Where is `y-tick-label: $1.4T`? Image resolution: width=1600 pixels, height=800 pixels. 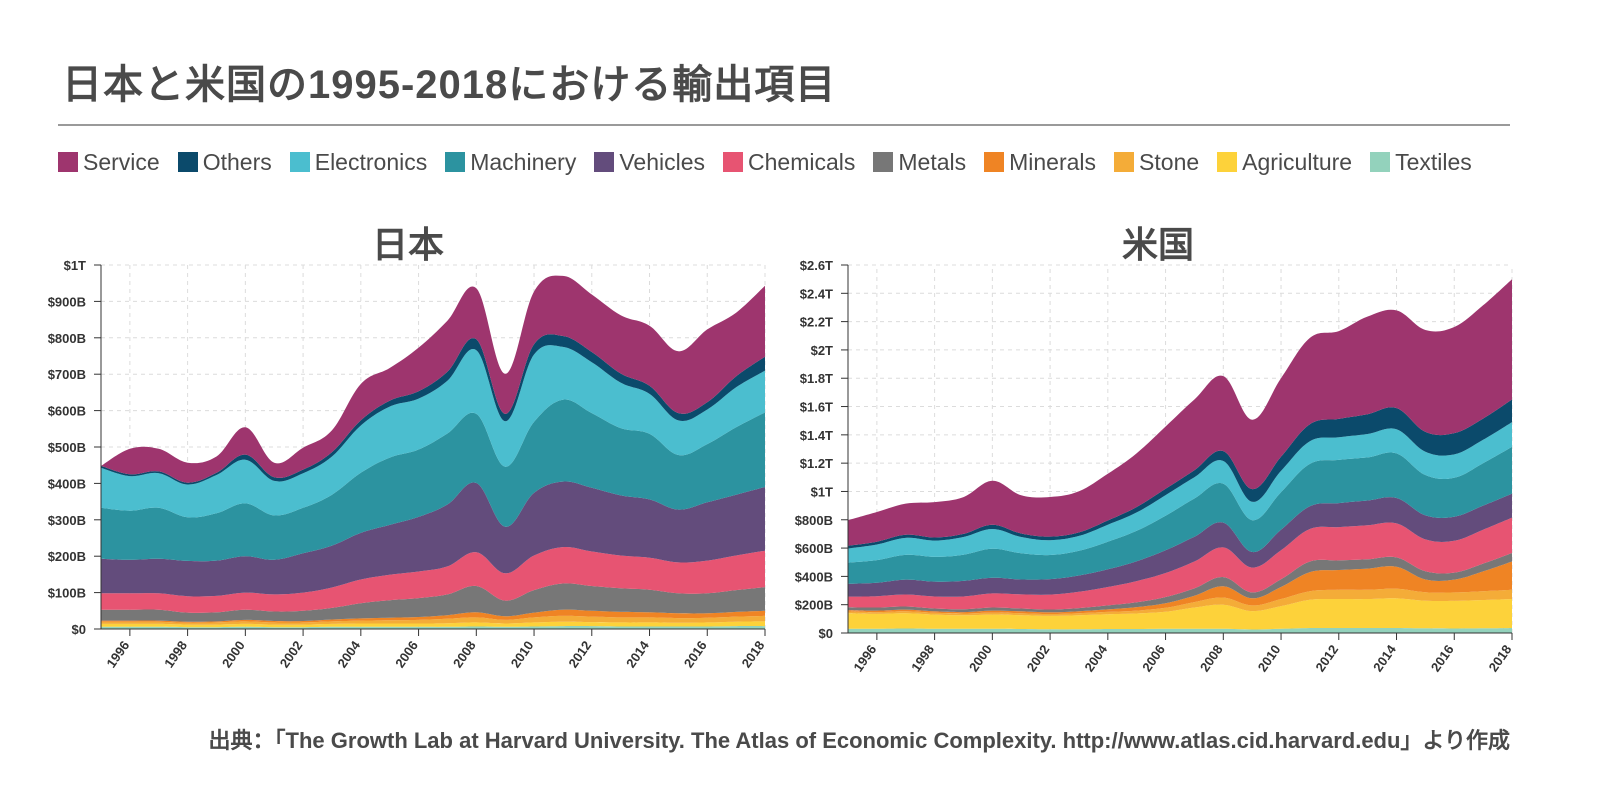
y-tick-label: $1.4T is located at coordinates (816, 435).